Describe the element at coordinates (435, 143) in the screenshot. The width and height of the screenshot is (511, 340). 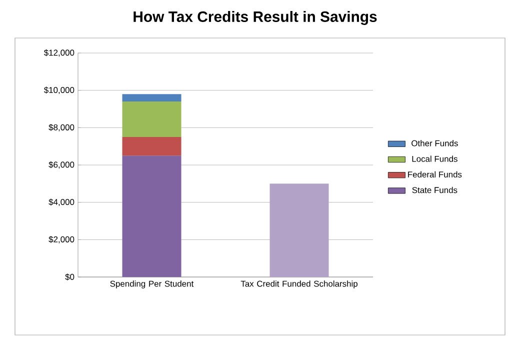
I see `legend-label: Other Funds` at that location.